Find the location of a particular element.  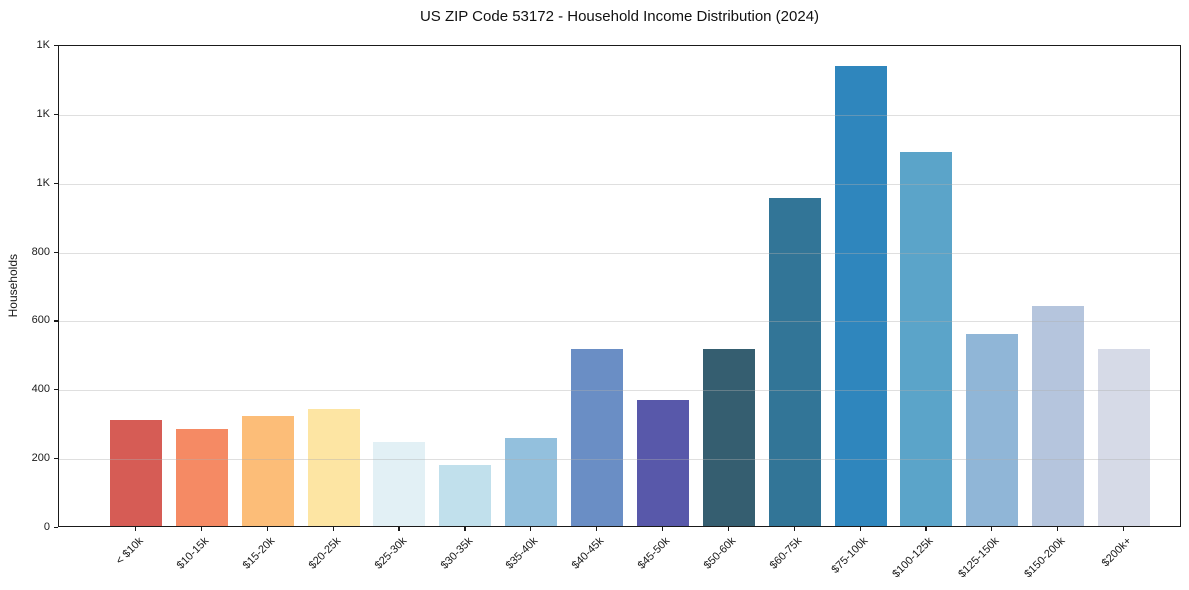

x-tick-label: $200k+ is located at coordinates (1116, 552).